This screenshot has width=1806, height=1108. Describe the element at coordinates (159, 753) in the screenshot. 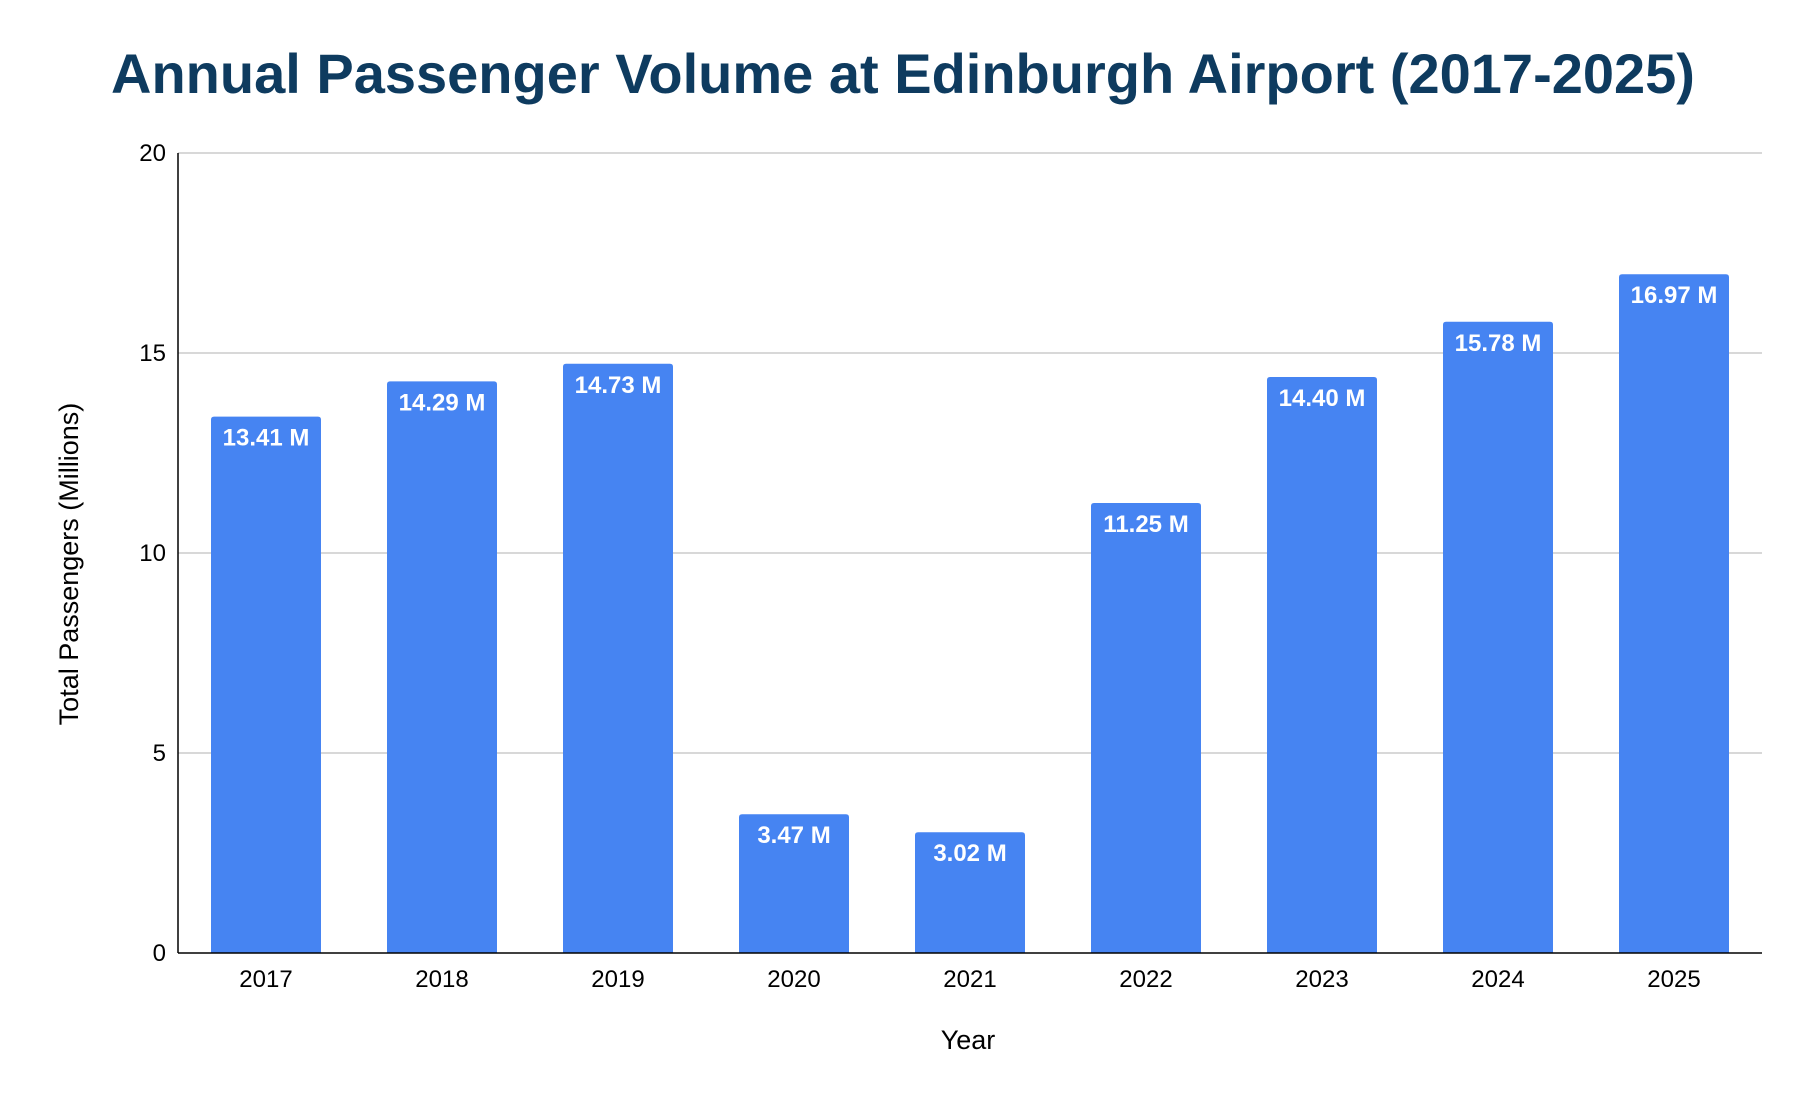

I see `y-tick-label: 5` at that location.